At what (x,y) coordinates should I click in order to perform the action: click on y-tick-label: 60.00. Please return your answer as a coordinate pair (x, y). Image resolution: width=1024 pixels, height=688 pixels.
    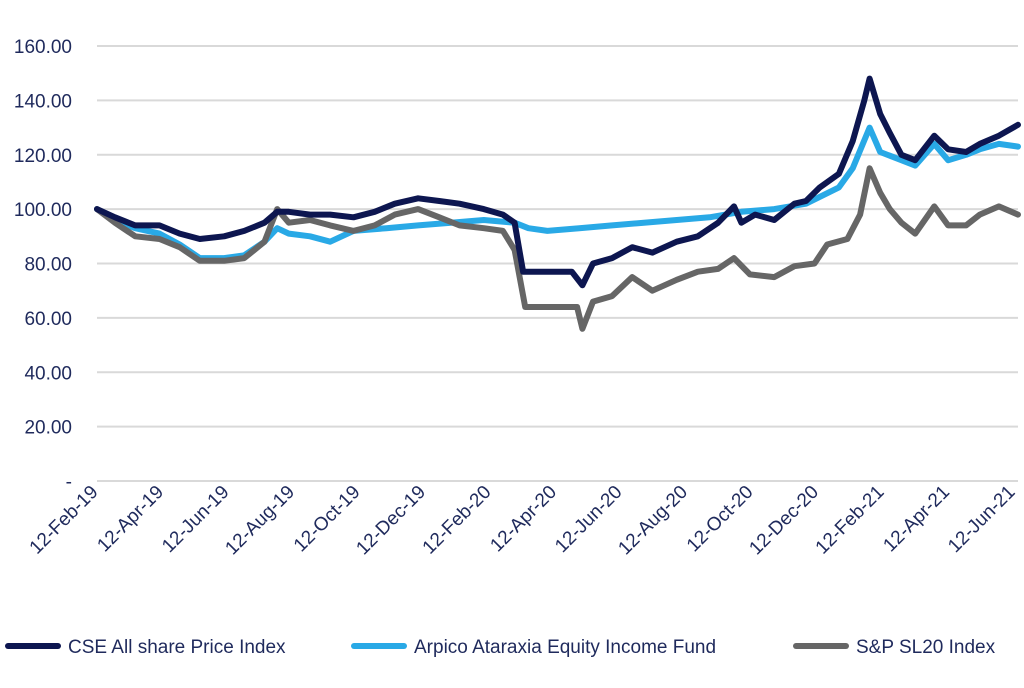
    Looking at the image, I should click on (48, 319).